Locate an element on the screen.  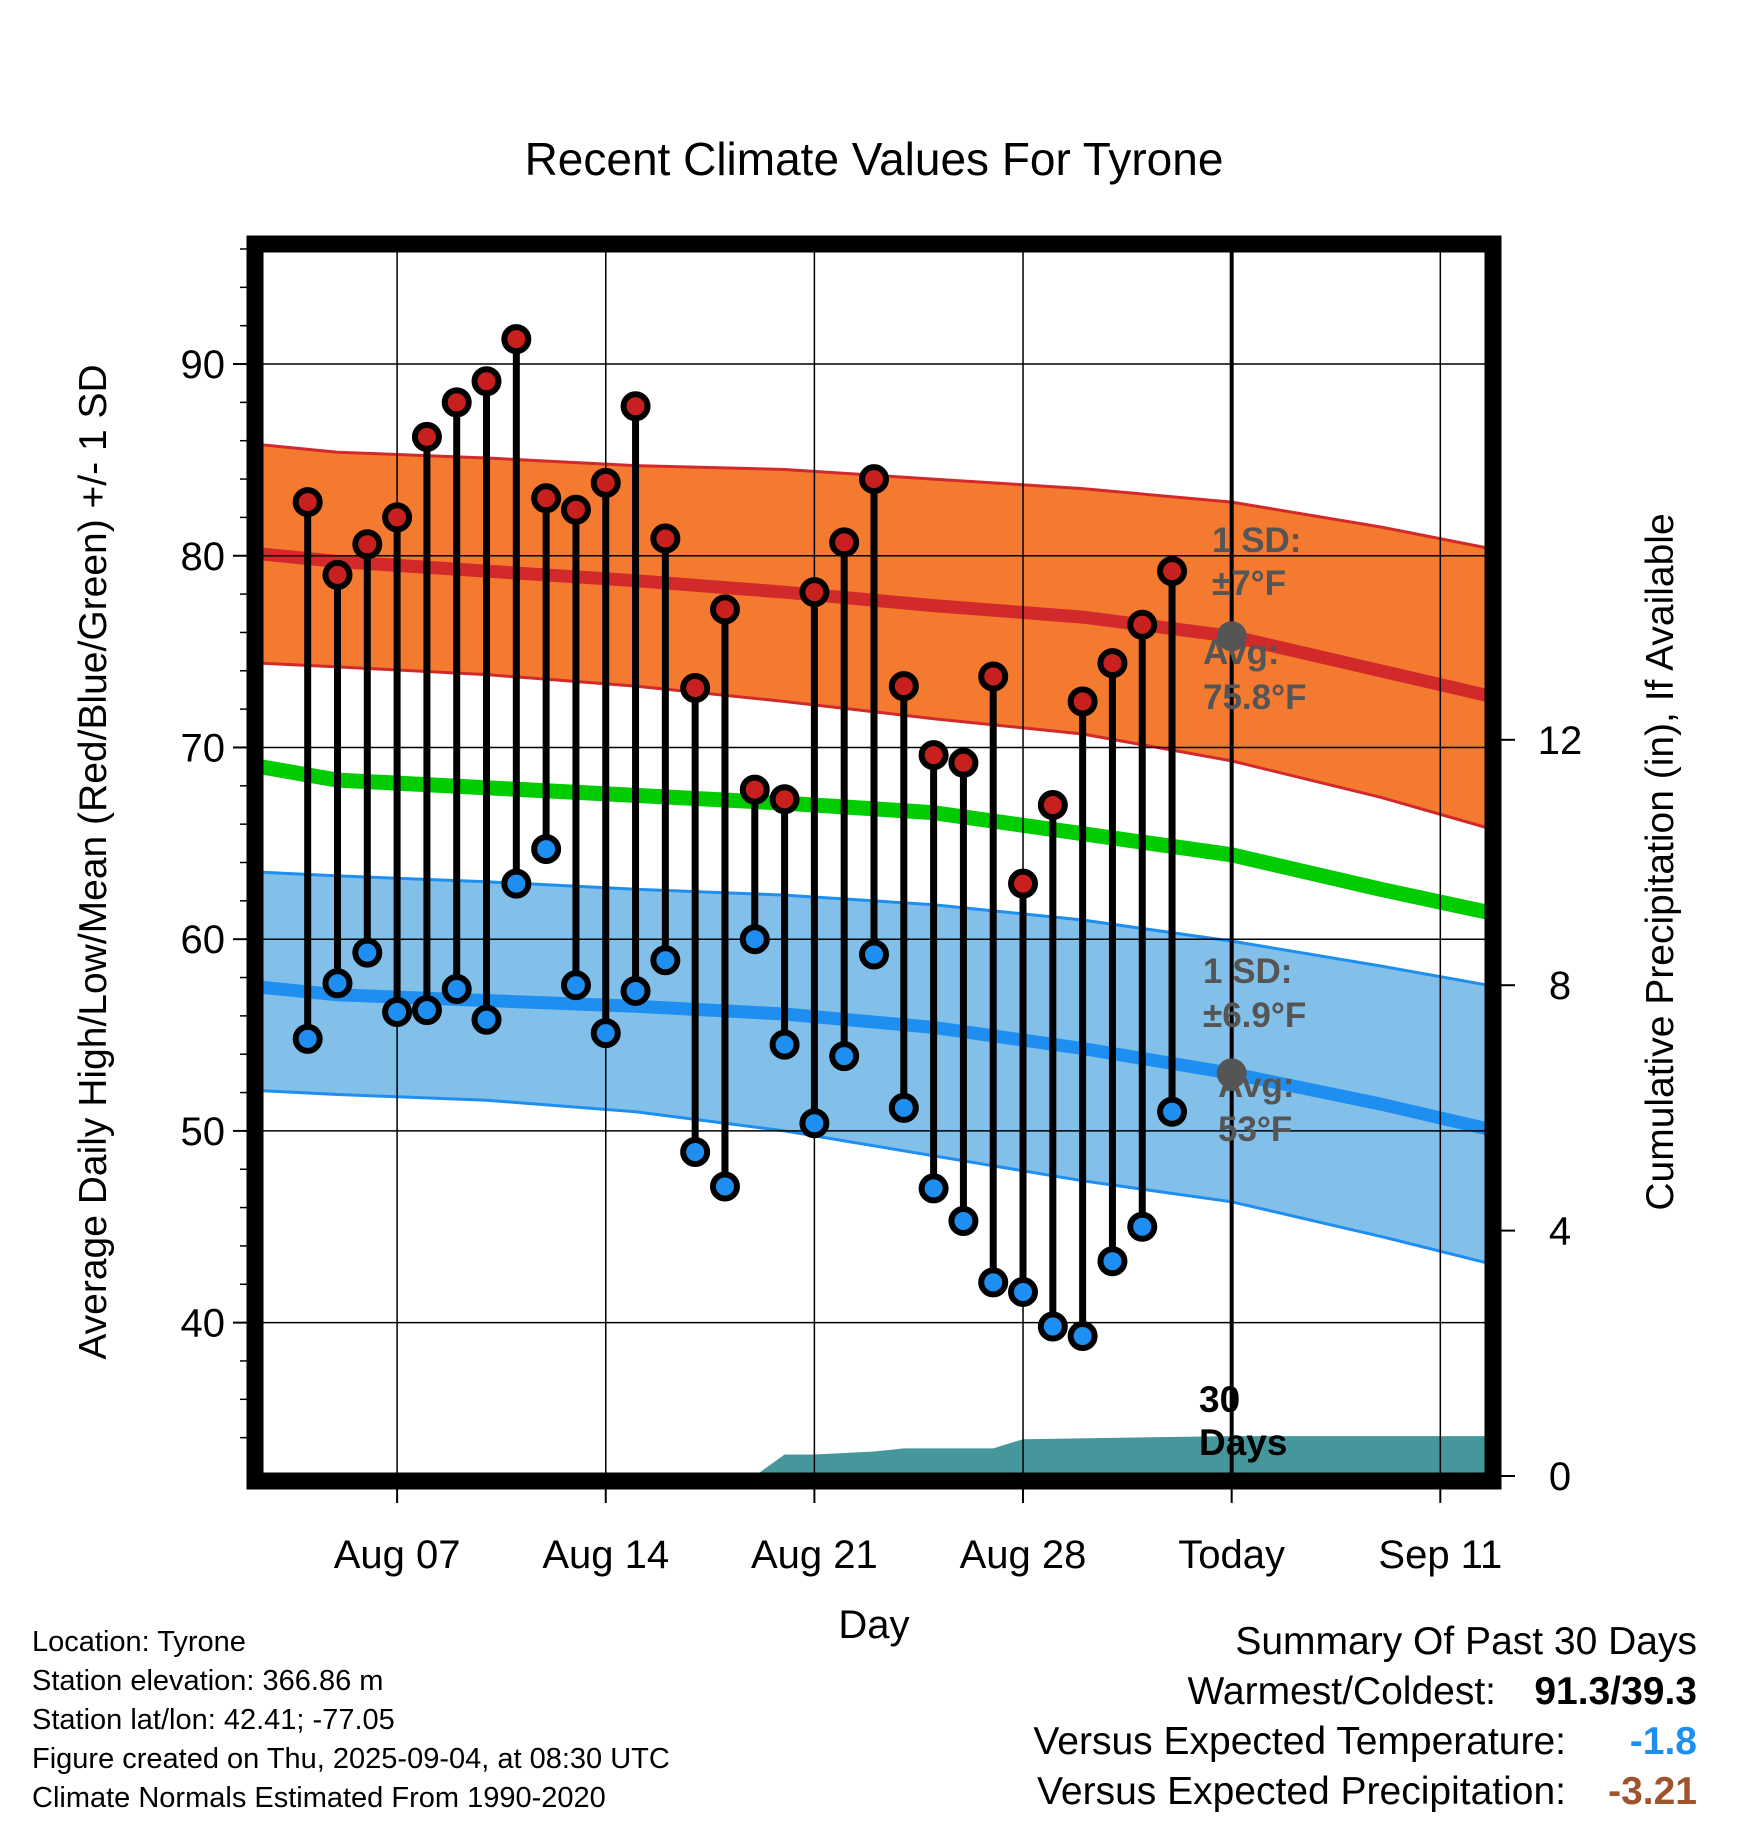
y2-tick-label: 4 is located at coordinates (1560, 1232).